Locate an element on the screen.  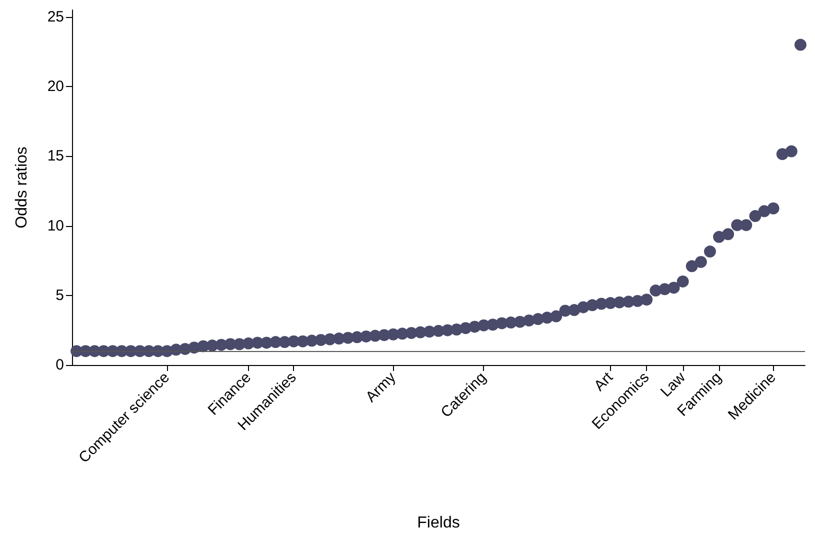
y-tick-label: 15 is located at coordinates (55, 156).